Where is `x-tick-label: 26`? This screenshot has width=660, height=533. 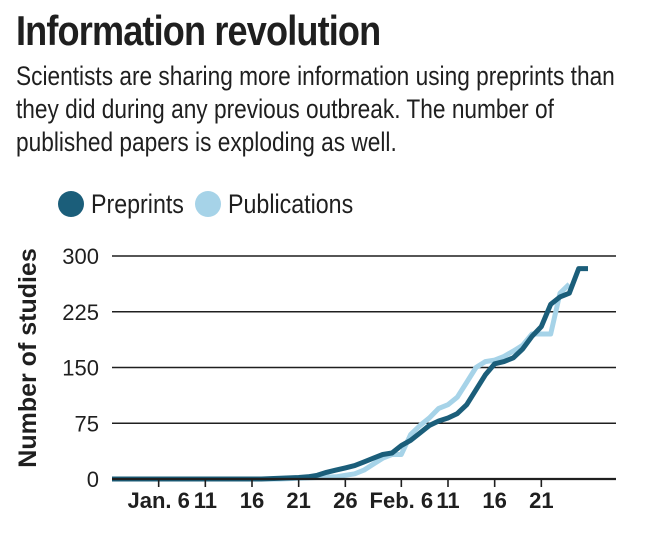 x-tick-label: 26 is located at coordinates (345, 500).